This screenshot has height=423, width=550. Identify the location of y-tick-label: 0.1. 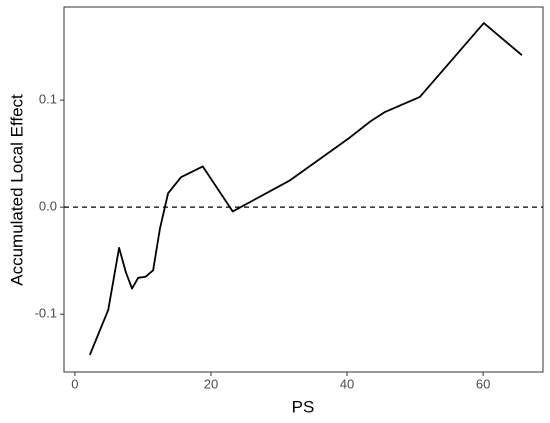
(48, 99).